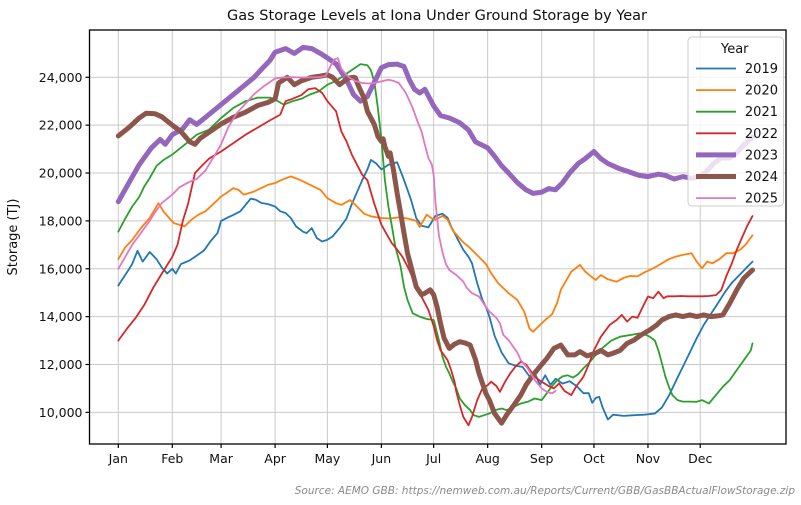  What do you see at coordinates (381, 458) in the screenshot?
I see `x-tick-label: Jun` at bounding box center [381, 458].